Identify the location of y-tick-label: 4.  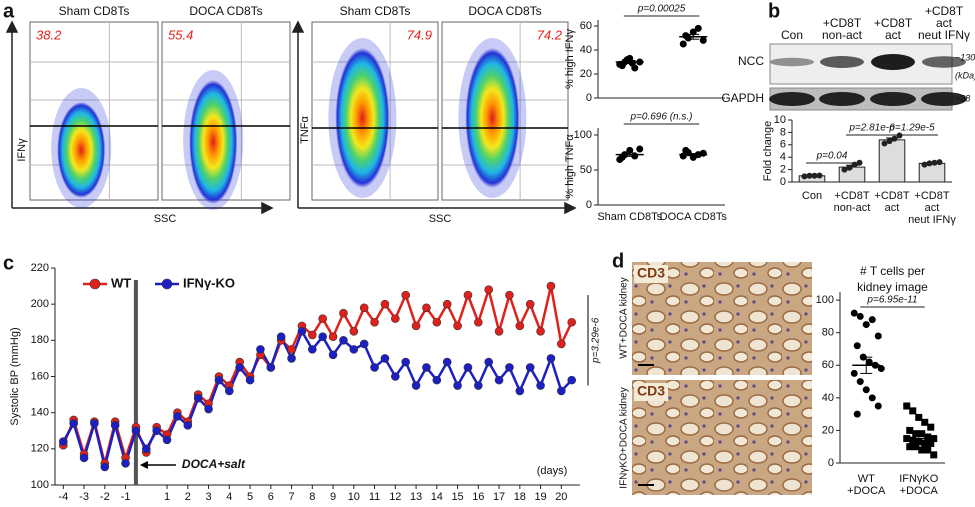
(783, 157).